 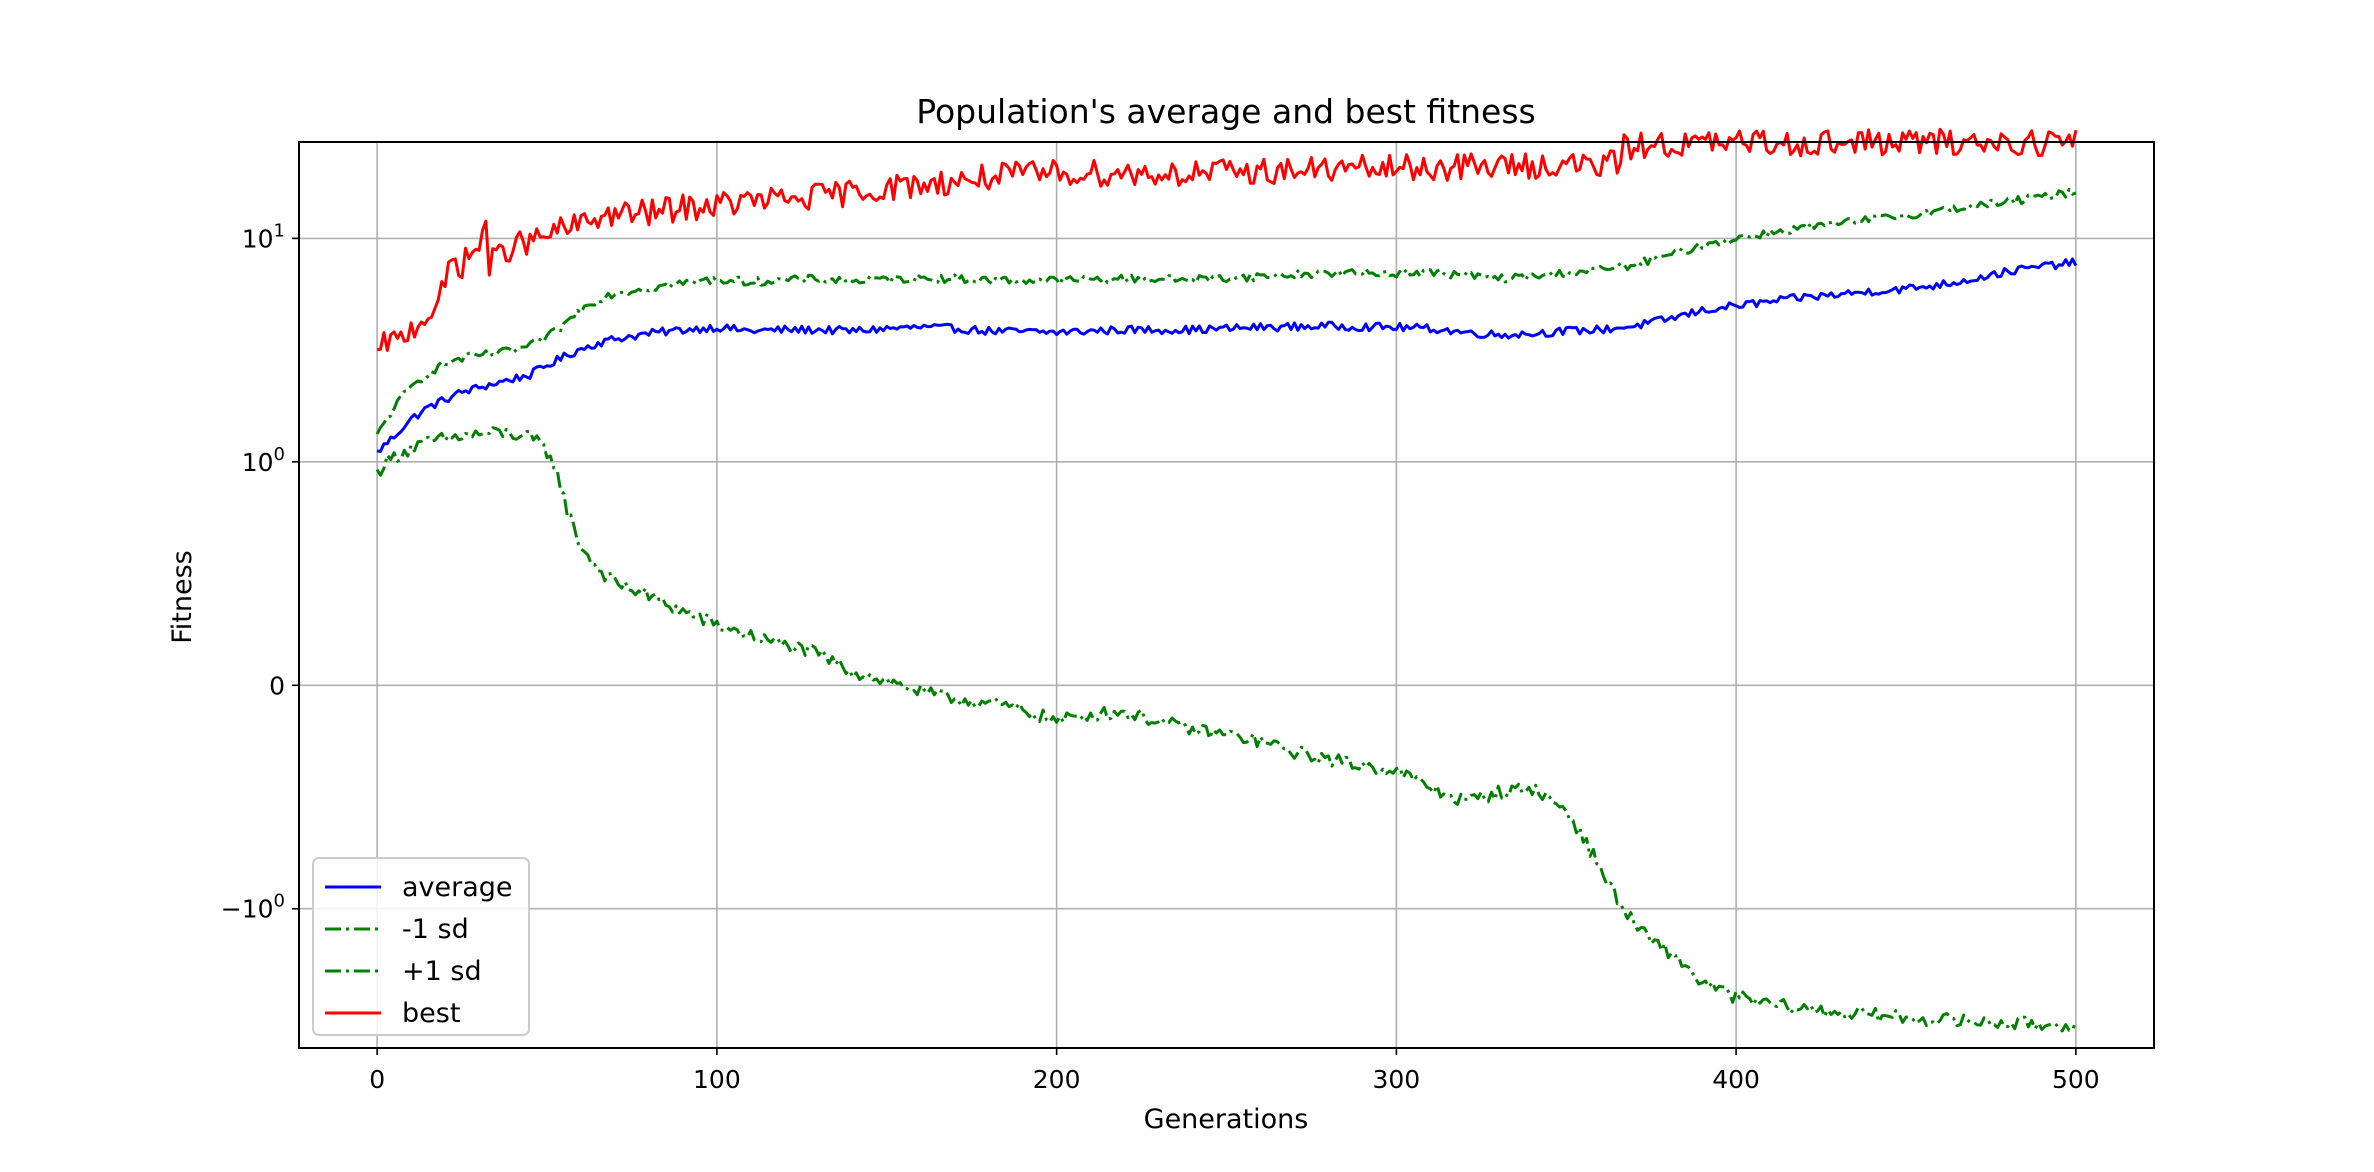 I want to click on legend-label: +1 sd, so click(x=442, y=971).